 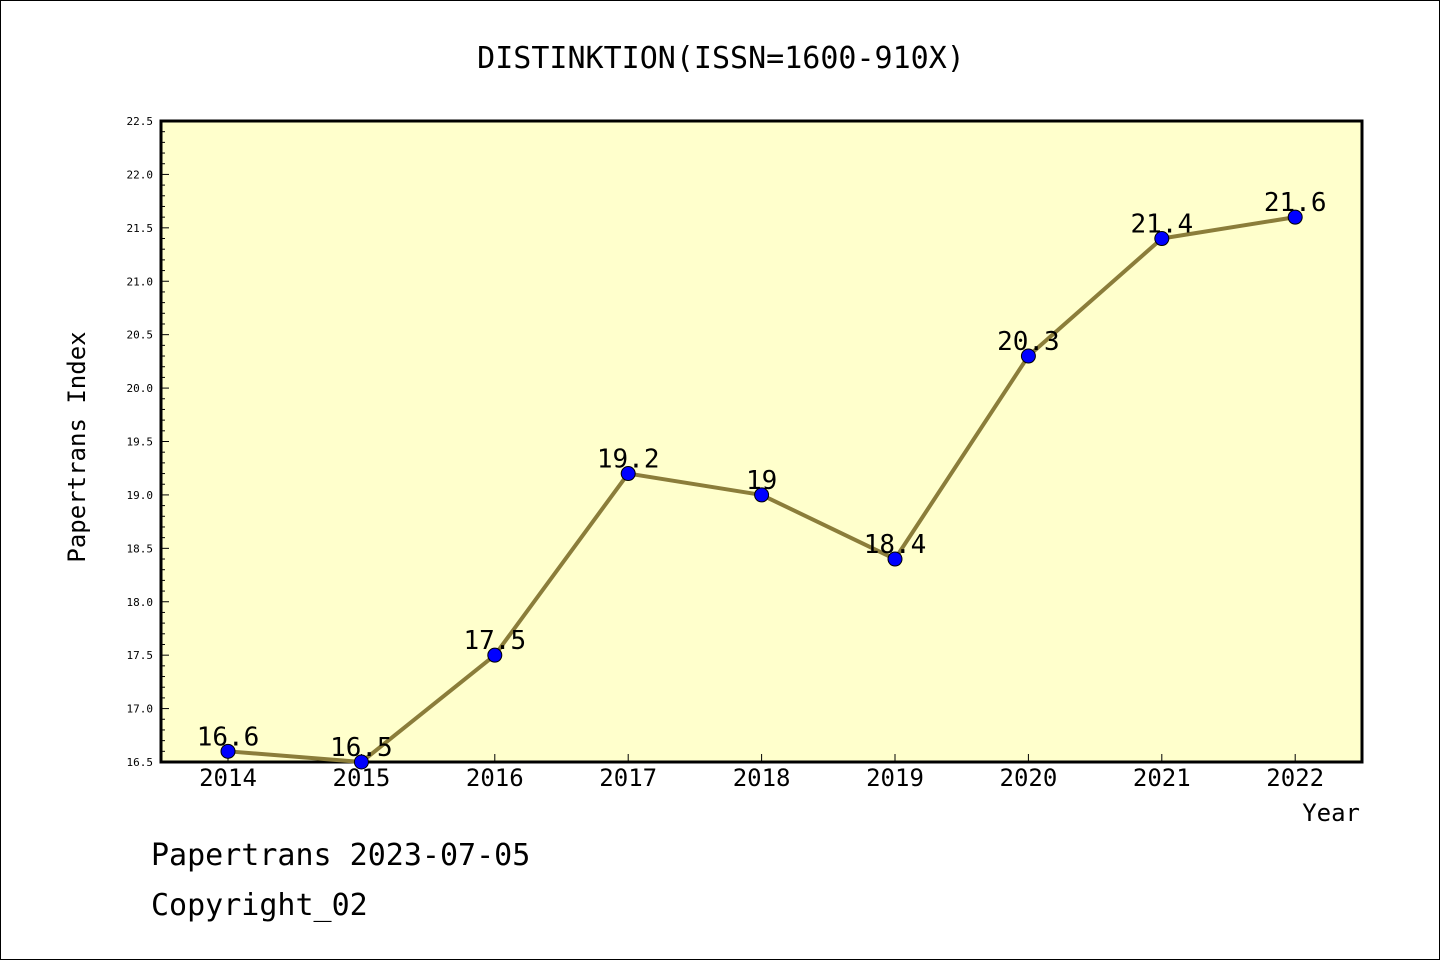 I want to click on footer-copyright: Copyright_02, so click(x=259, y=905).